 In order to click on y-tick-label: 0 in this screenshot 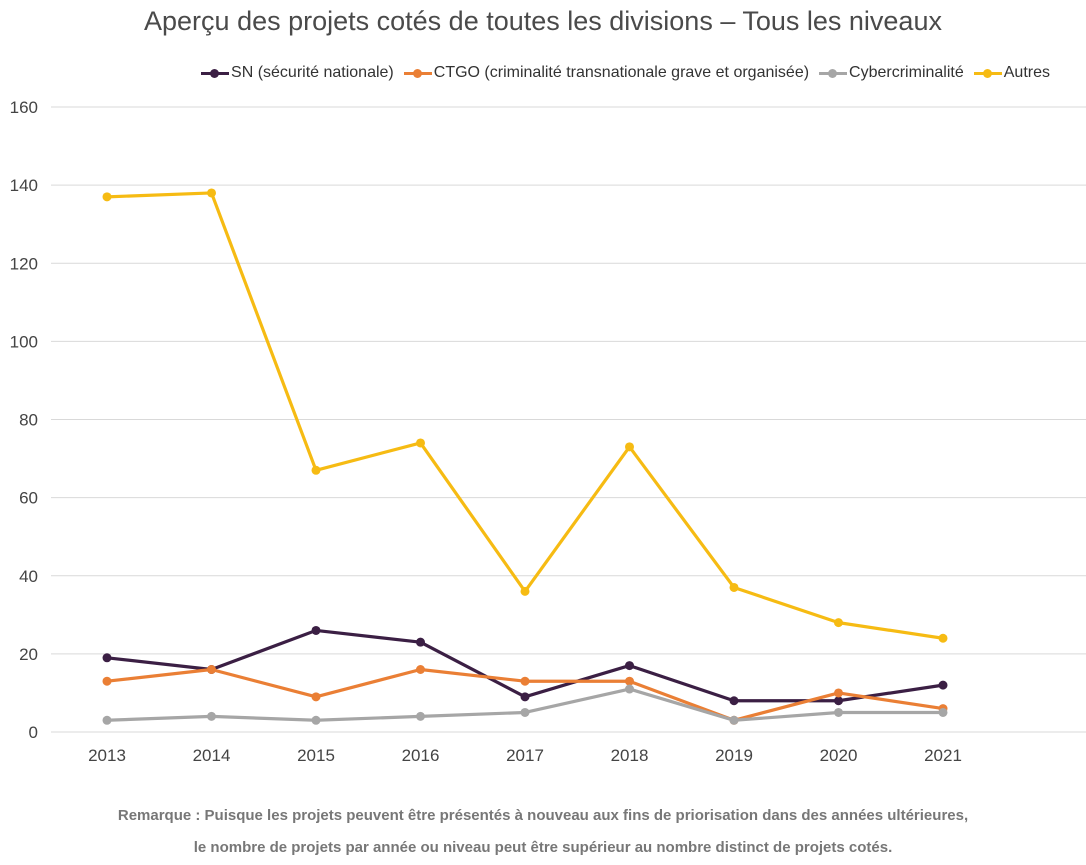, I will do `click(33, 732)`.